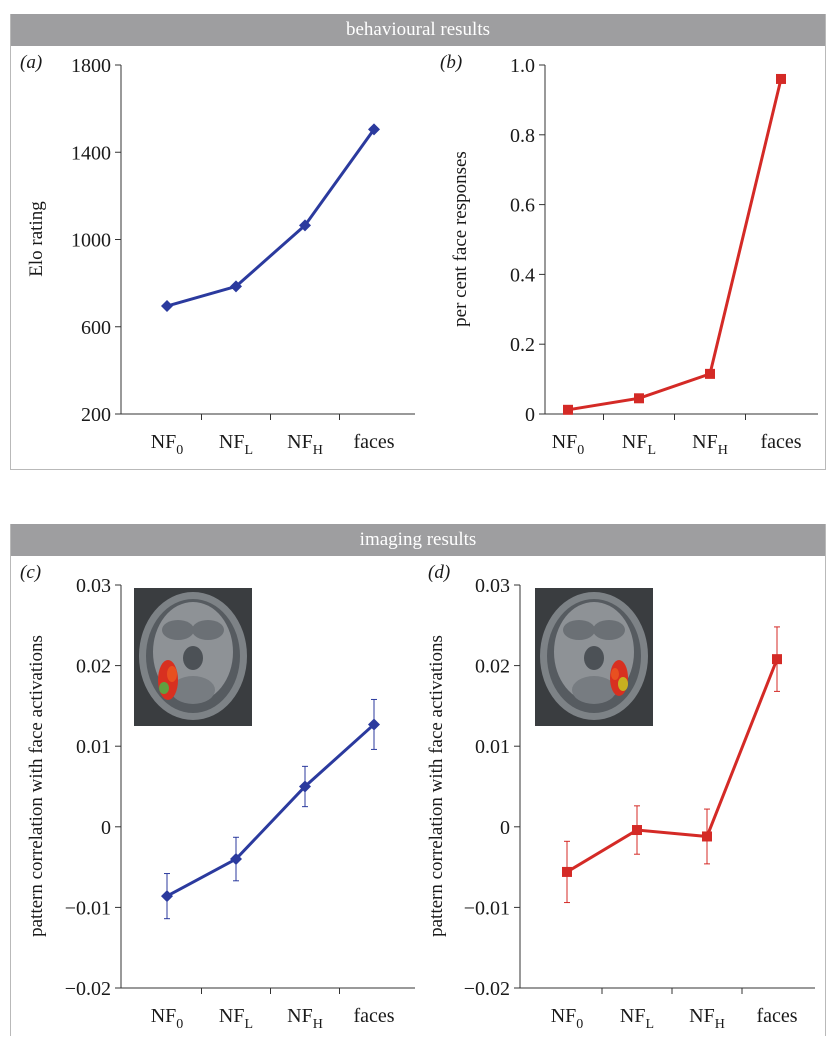 Image resolution: width=827 pixels, height=1037 pixels. I want to click on y-tick-label: 1800, so click(91, 66).